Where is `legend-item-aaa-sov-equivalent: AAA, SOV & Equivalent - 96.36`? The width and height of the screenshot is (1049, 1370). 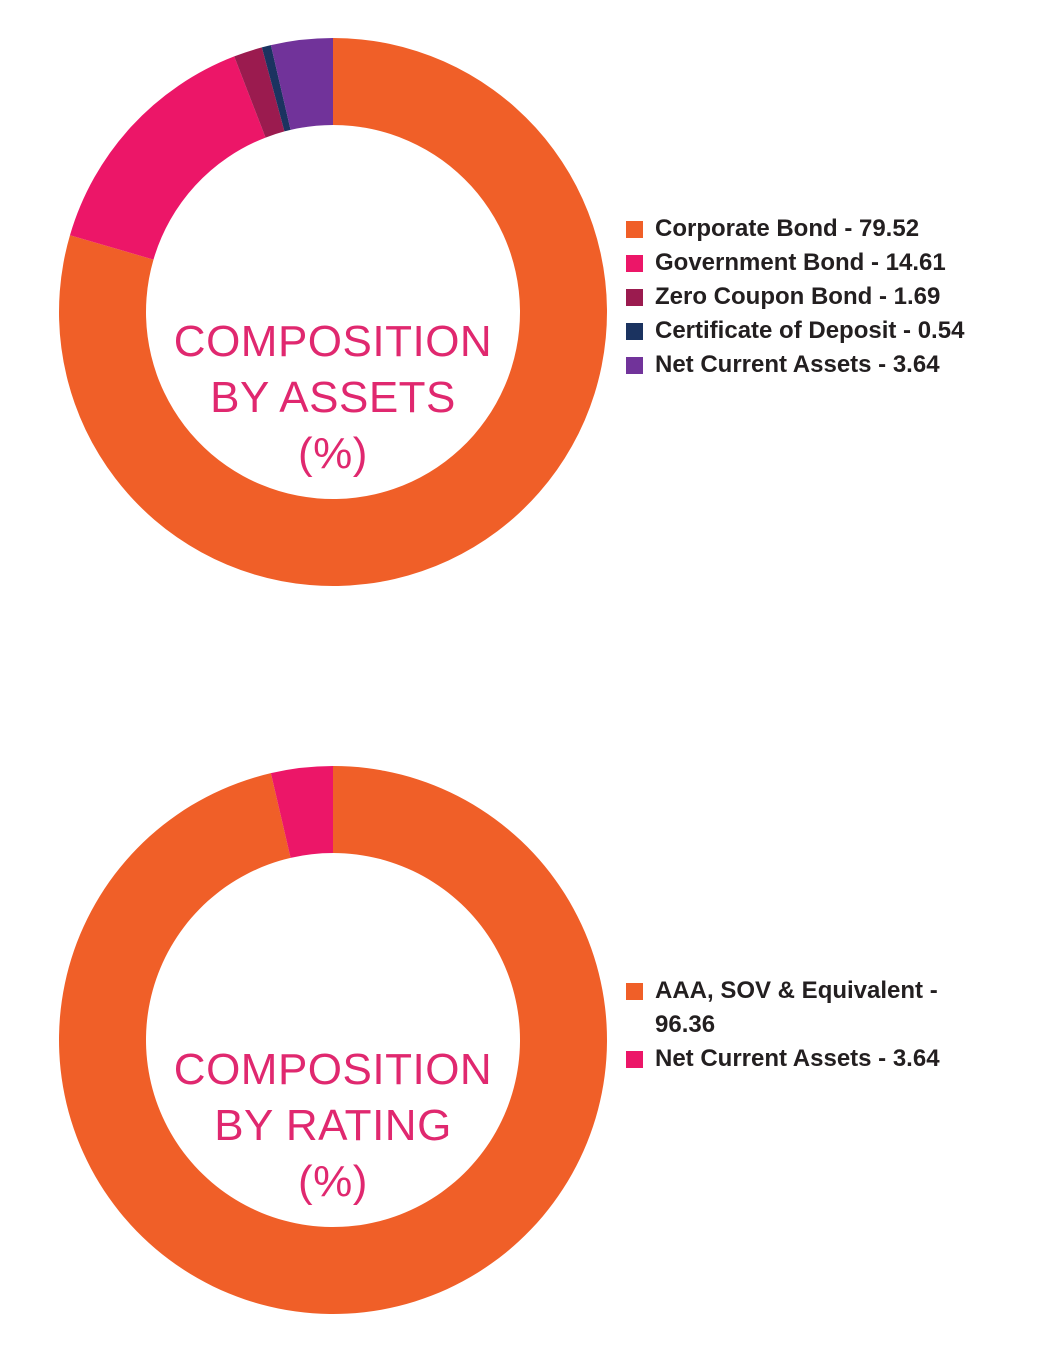
legend-item-aaa-sov-equivalent: AAA, SOV & Equivalent - 96.36 is located at coordinates (806, 1008).